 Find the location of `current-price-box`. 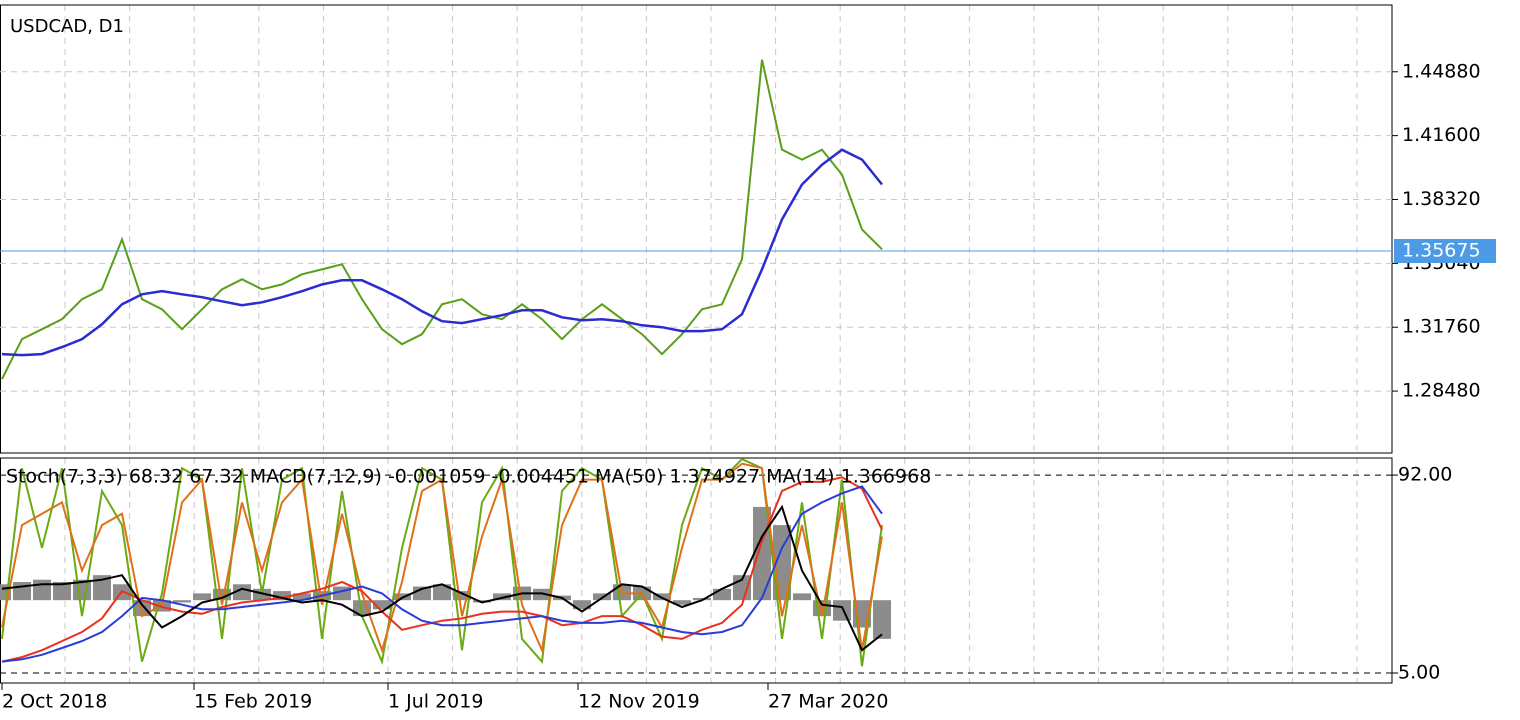

current-price-box is located at coordinates (1445, 251).